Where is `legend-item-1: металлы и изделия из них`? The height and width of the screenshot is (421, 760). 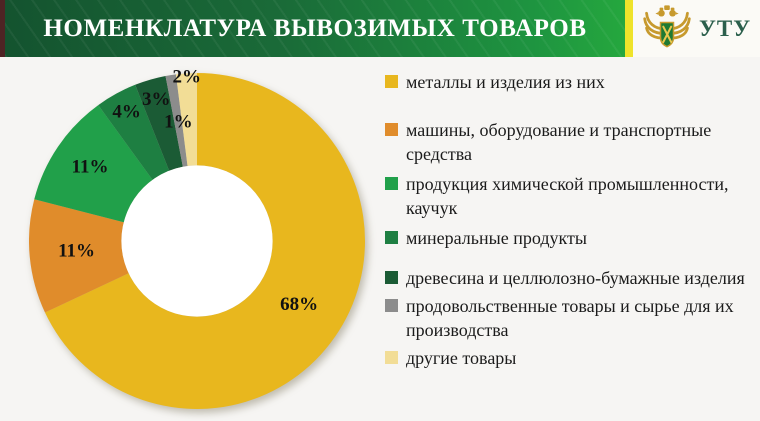
legend-item-1: металлы и изделия из них is located at coordinates (571, 82).